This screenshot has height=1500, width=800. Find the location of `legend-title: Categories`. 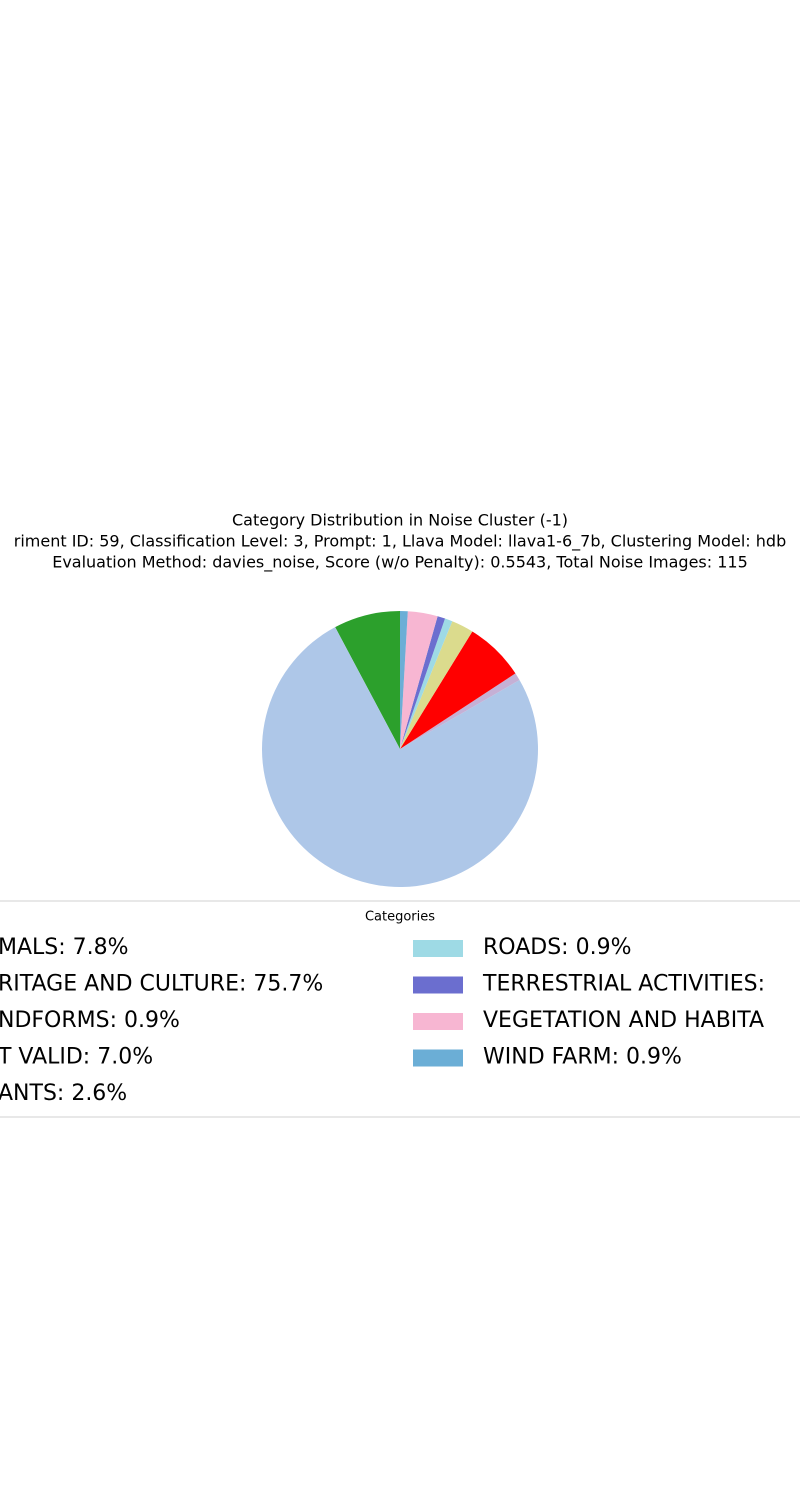

legend-title: Categories is located at coordinates (400, 917).